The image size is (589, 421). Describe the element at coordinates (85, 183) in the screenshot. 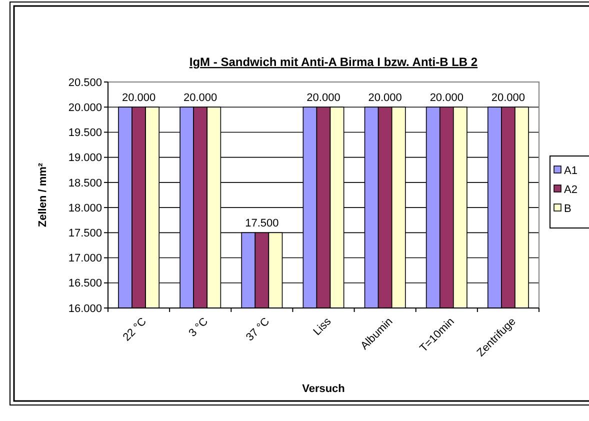

I see `y-tick-label: 18.500` at that location.